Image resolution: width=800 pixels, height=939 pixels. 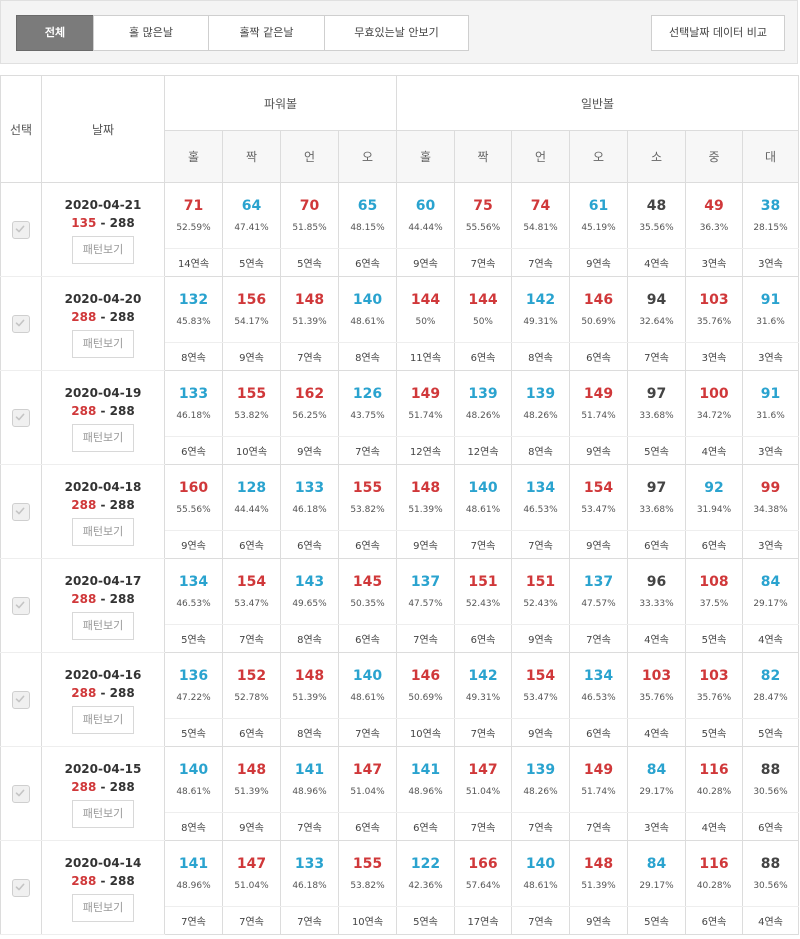 I want to click on streak-cell-pb-under: 5연속, so click(x=309, y=262).